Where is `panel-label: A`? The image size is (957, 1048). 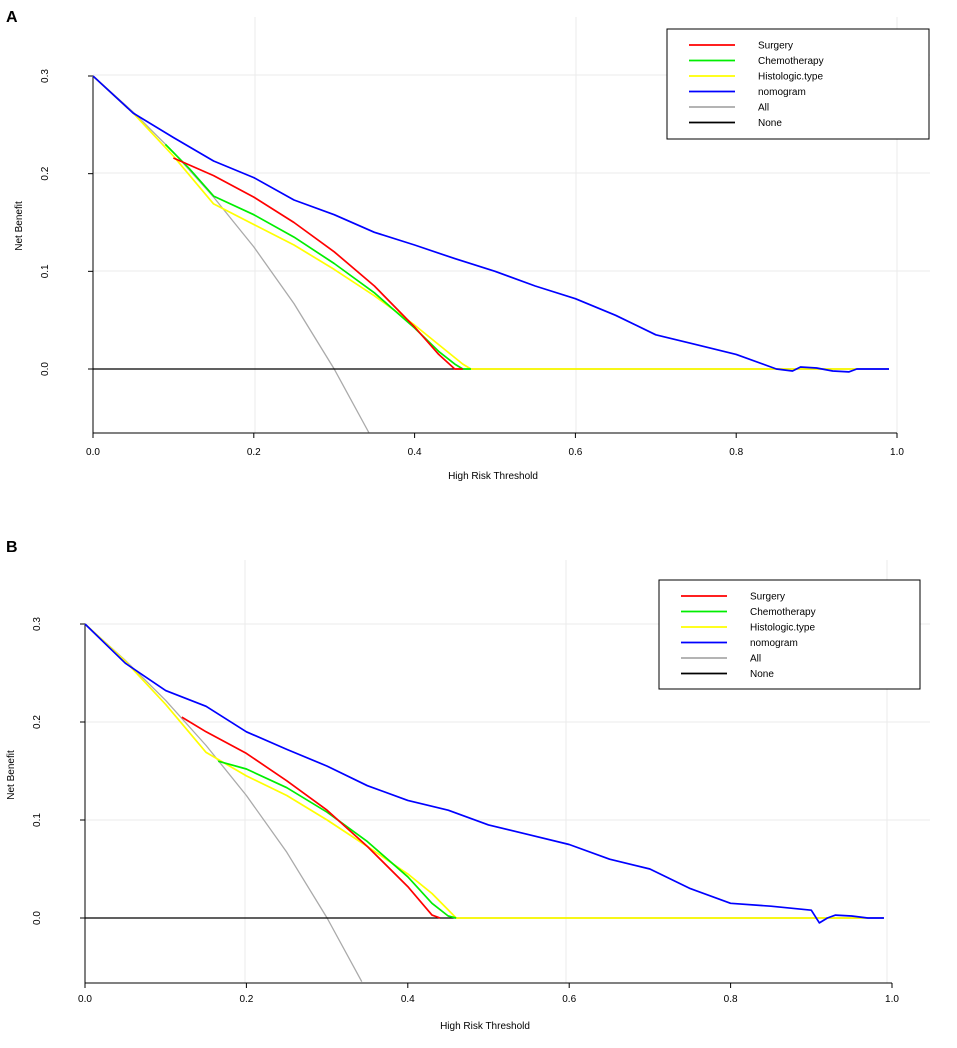
panel-label: A is located at coordinates (12, 17).